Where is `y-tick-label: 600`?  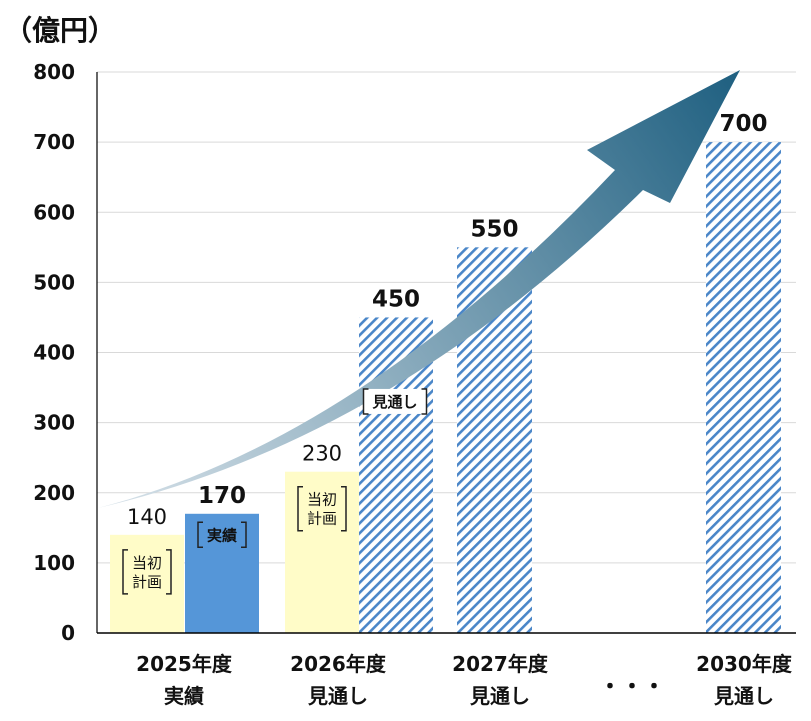
y-tick-label: 600 is located at coordinates (54, 212).